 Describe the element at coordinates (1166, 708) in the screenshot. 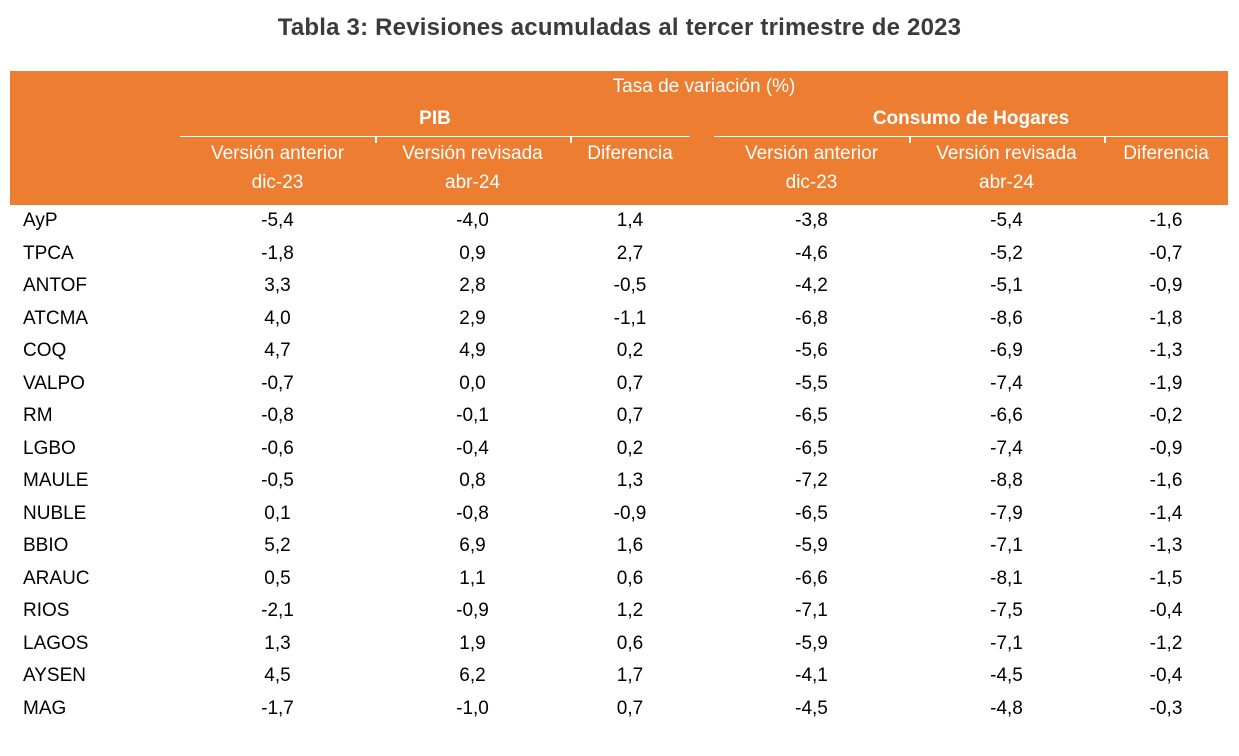

I see `value-cell: -0,3` at that location.